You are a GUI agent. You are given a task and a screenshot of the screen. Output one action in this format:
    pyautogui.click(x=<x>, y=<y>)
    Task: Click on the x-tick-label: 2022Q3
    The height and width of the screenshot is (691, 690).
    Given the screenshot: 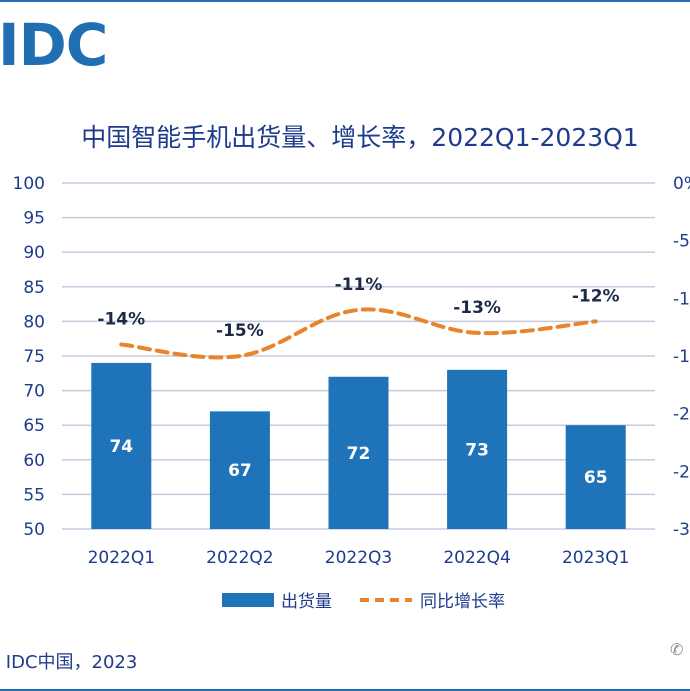 What is the action you would take?
    pyautogui.click(x=358, y=558)
    